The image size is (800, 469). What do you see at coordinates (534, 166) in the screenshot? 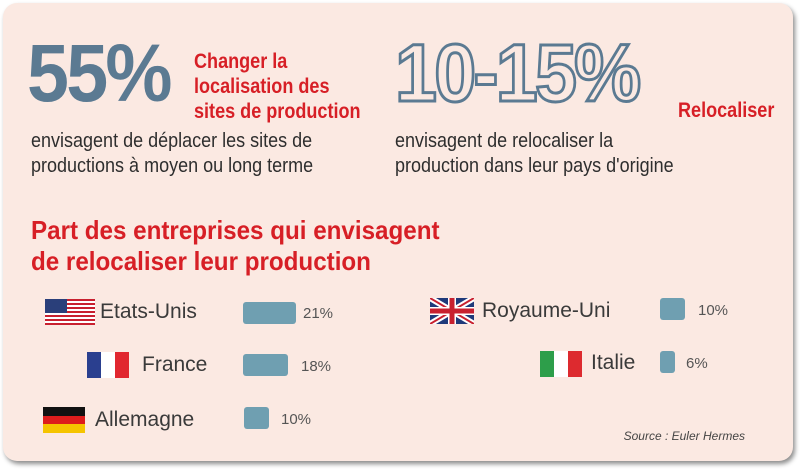
I see `description-line: production dans leur pays d'origine` at bounding box center [534, 166].